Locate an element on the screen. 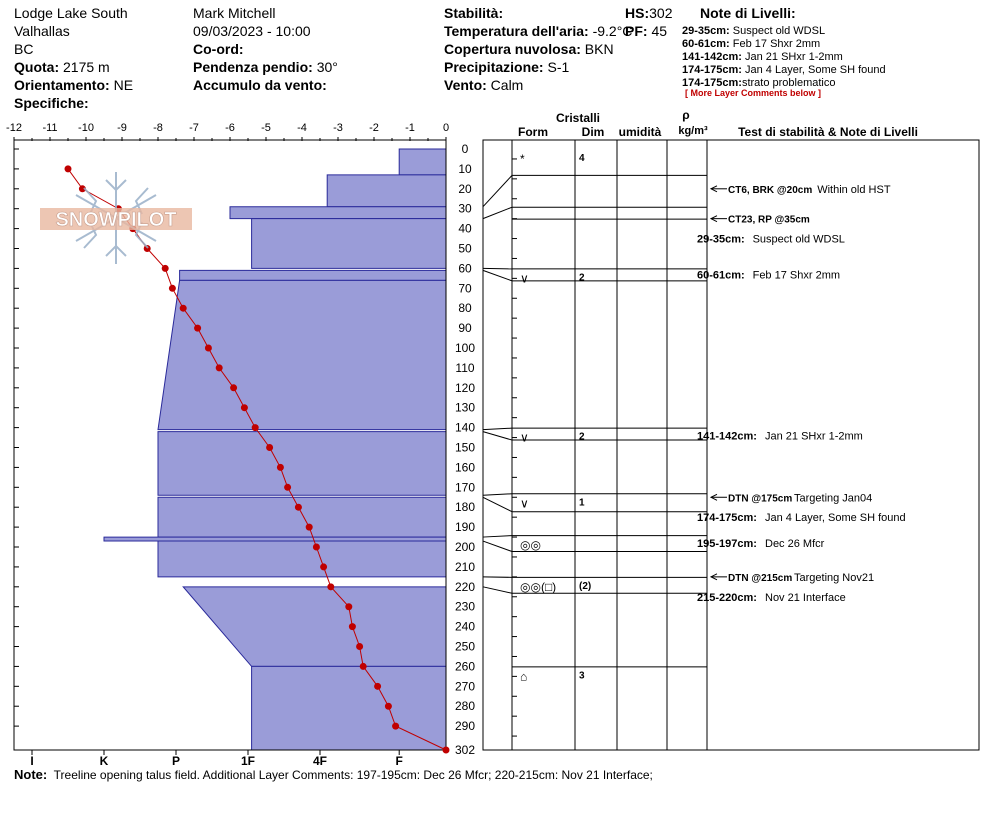 The width and height of the screenshot is (994, 840). test-result: DTN @175cm is located at coordinates (760, 498).